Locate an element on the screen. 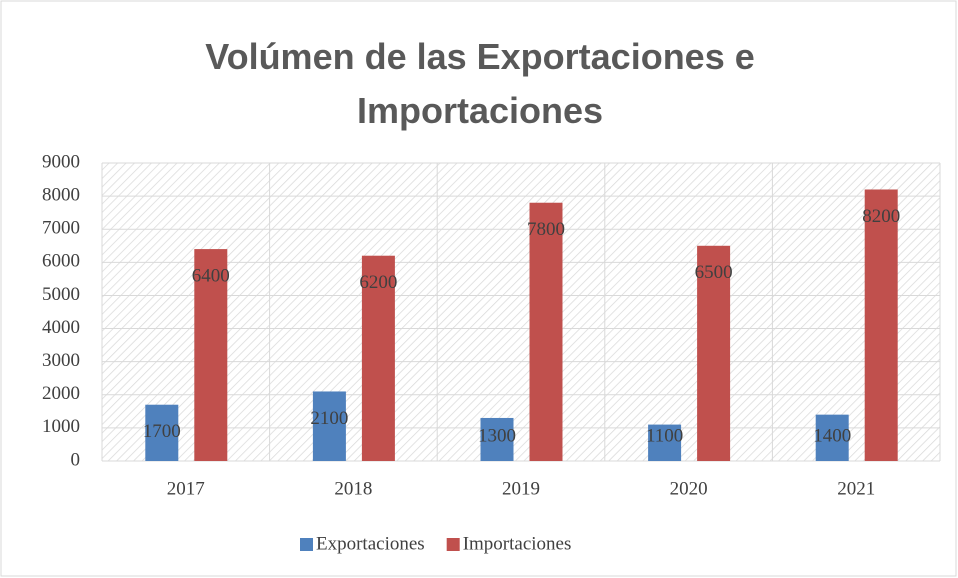  y-tick-label: 3000 is located at coordinates (61, 360).